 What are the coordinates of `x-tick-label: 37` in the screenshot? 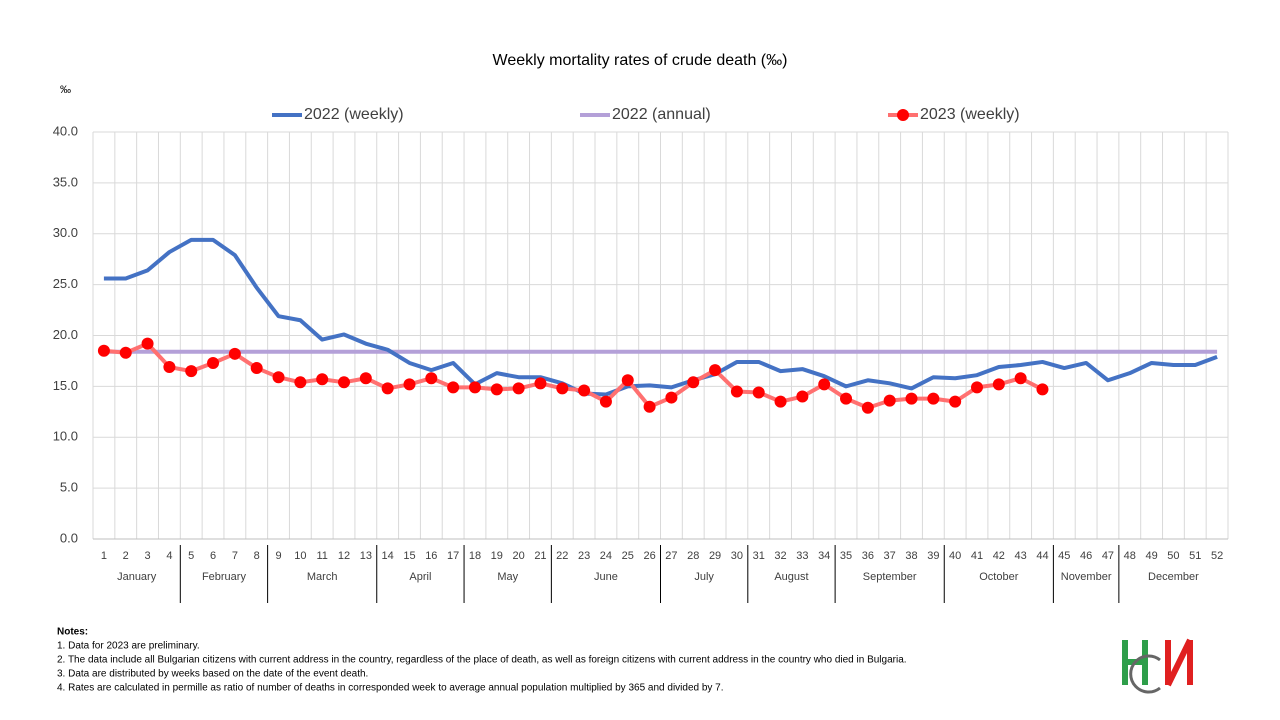 It's located at (890, 556).